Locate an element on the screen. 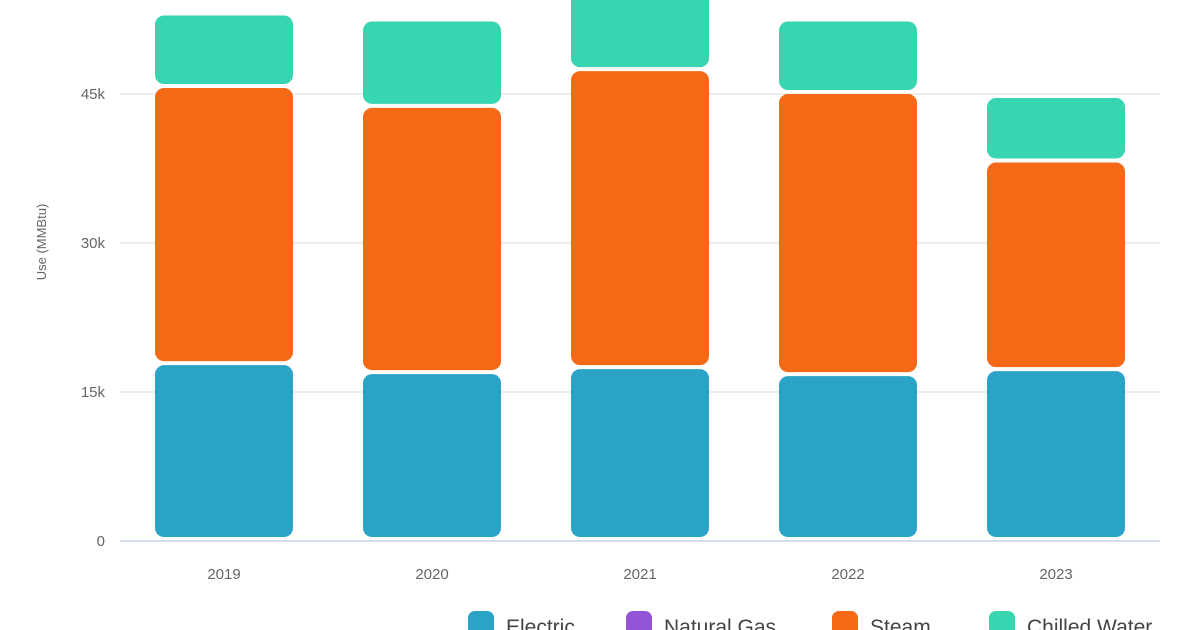  legend-label: Chilled Water is located at coordinates (1089, 623).